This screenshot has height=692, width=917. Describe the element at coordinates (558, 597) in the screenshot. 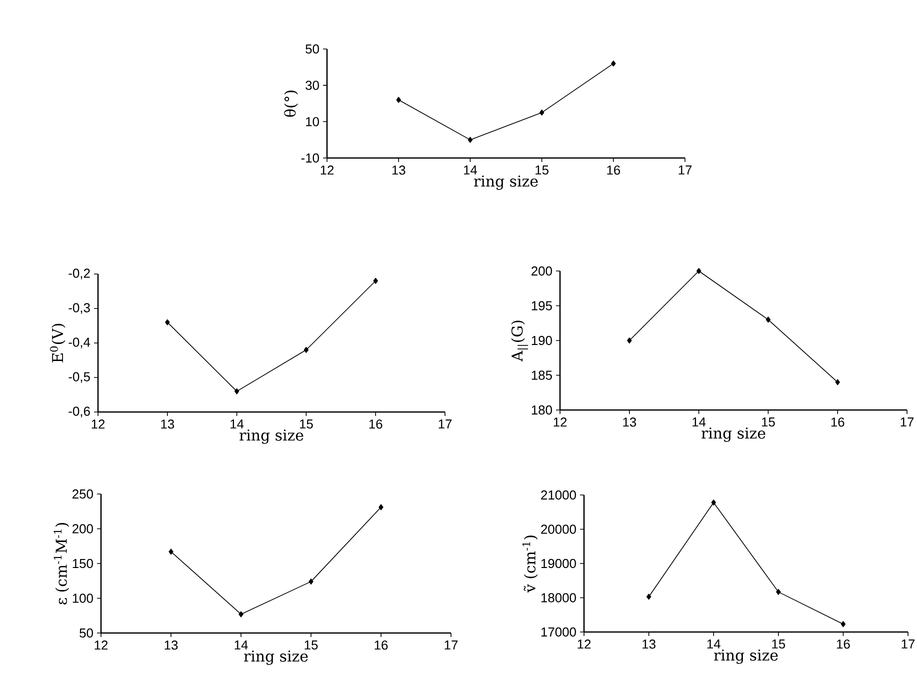

I see `y-tick-label: 18000` at that location.